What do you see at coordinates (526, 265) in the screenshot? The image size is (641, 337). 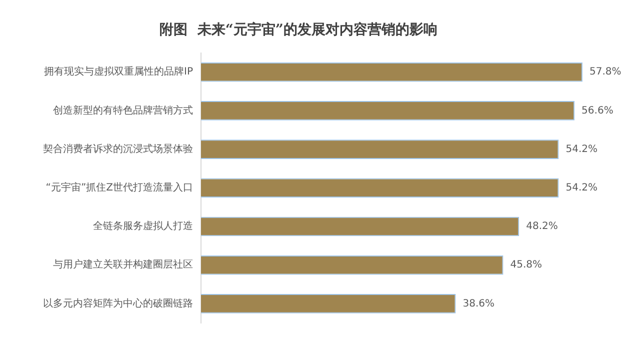 I see `data-label: 45.8%` at bounding box center [526, 265].